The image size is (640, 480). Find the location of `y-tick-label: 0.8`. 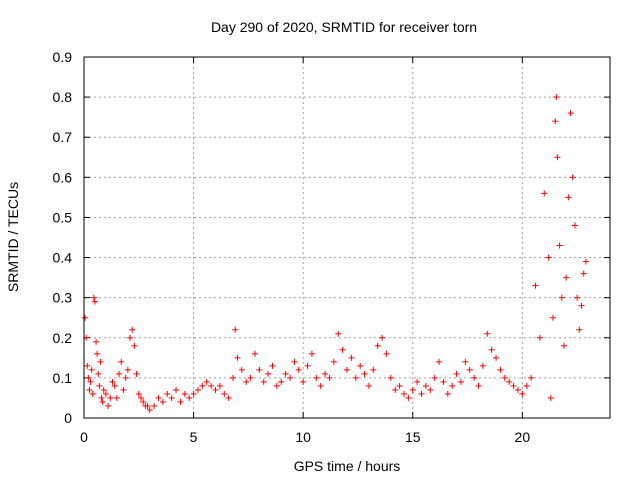

y-tick-label: 0.8 is located at coordinates (63, 97).